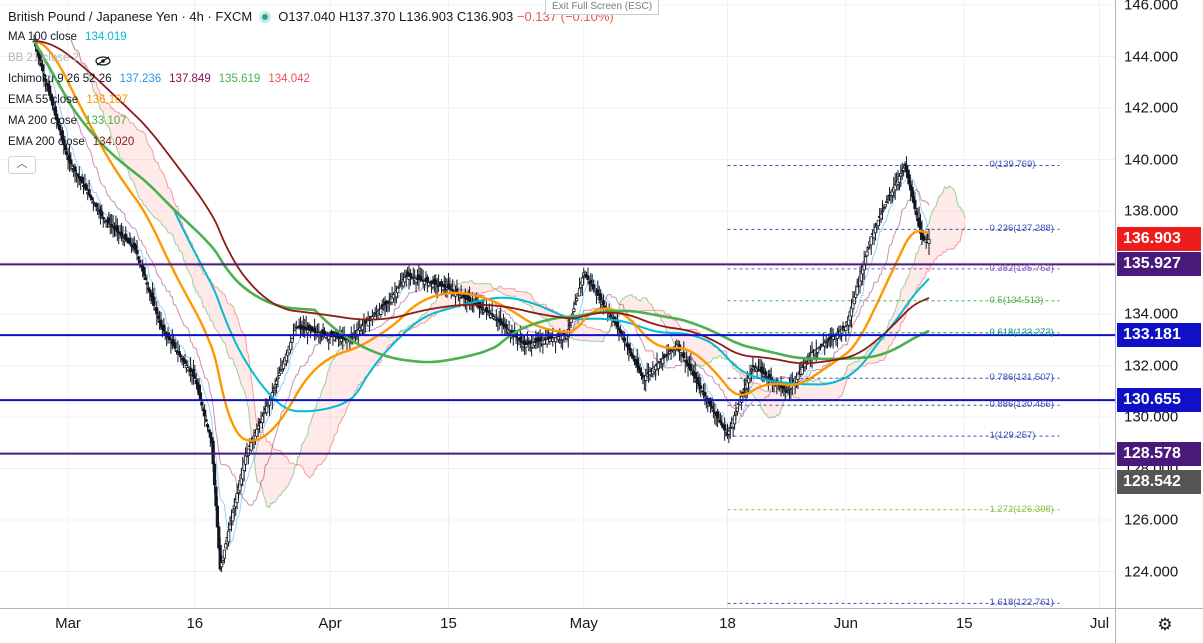 Image resolution: width=1203 pixels, height=643 pixels. Describe the element at coordinates (311, 58) in the screenshot. I see `indicator-row: BB 21 close 2` at that location.